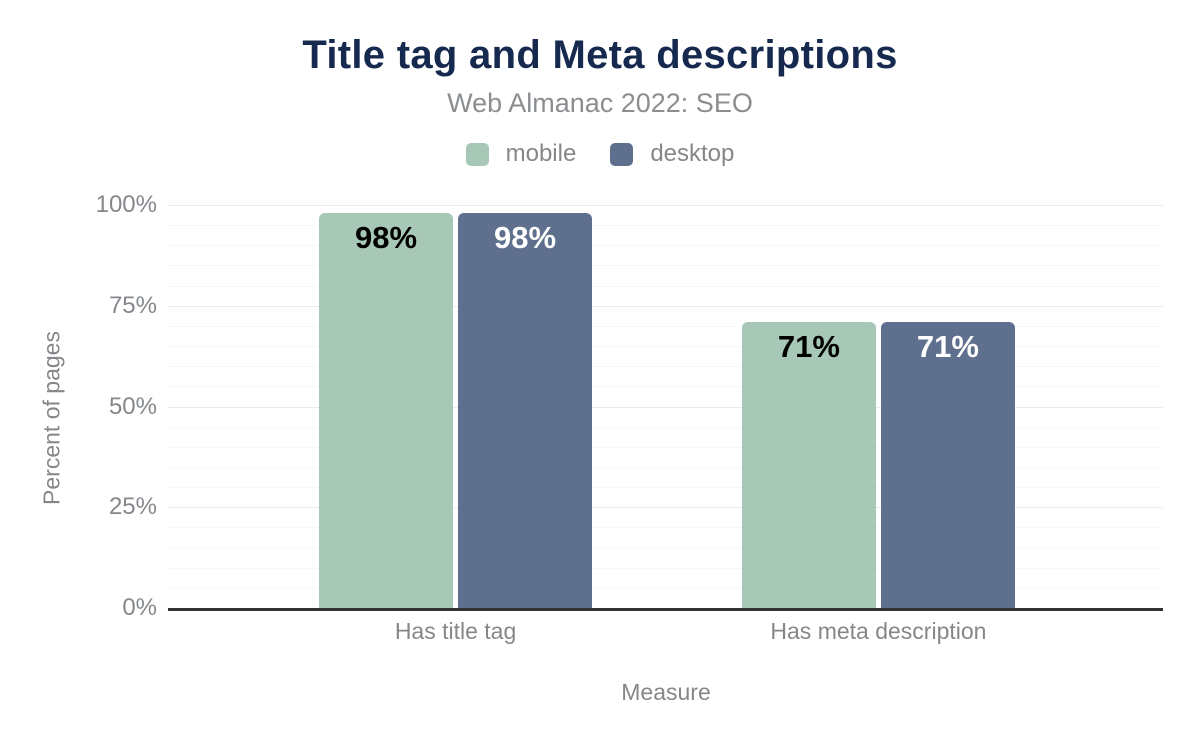 The image size is (1200, 742). Describe the element at coordinates (132, 406) in the screenshot. I see `y-tick-label: 50%` at that location.